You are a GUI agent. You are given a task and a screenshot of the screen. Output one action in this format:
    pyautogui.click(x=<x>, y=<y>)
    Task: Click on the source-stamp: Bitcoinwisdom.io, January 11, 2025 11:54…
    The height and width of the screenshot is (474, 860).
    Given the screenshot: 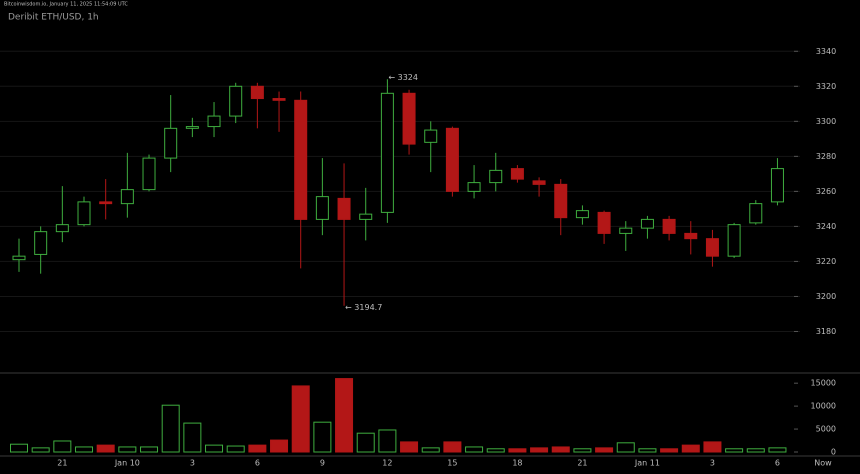 What is the action you would take?
    pyautogui.click(x=66, y=5)
    